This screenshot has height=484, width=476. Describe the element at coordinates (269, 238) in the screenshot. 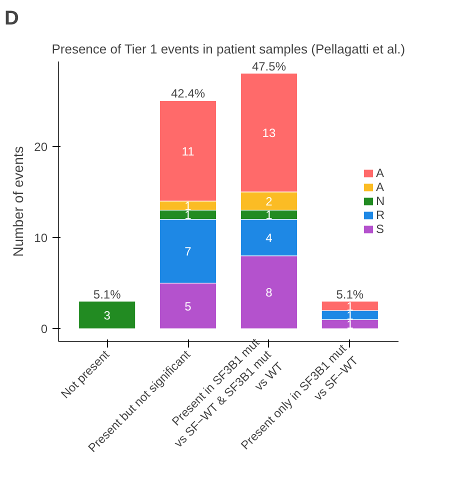

I see `data-label: 4` at that location.